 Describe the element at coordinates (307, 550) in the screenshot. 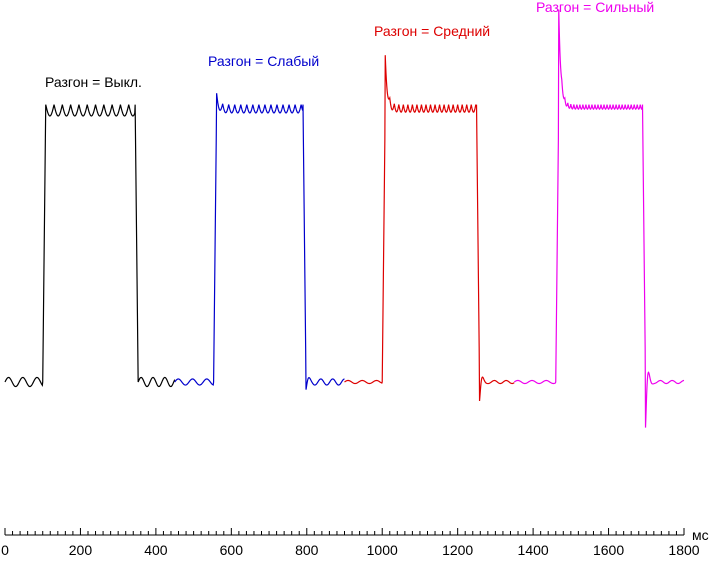

I see `x-tick-label: 800` at that location.